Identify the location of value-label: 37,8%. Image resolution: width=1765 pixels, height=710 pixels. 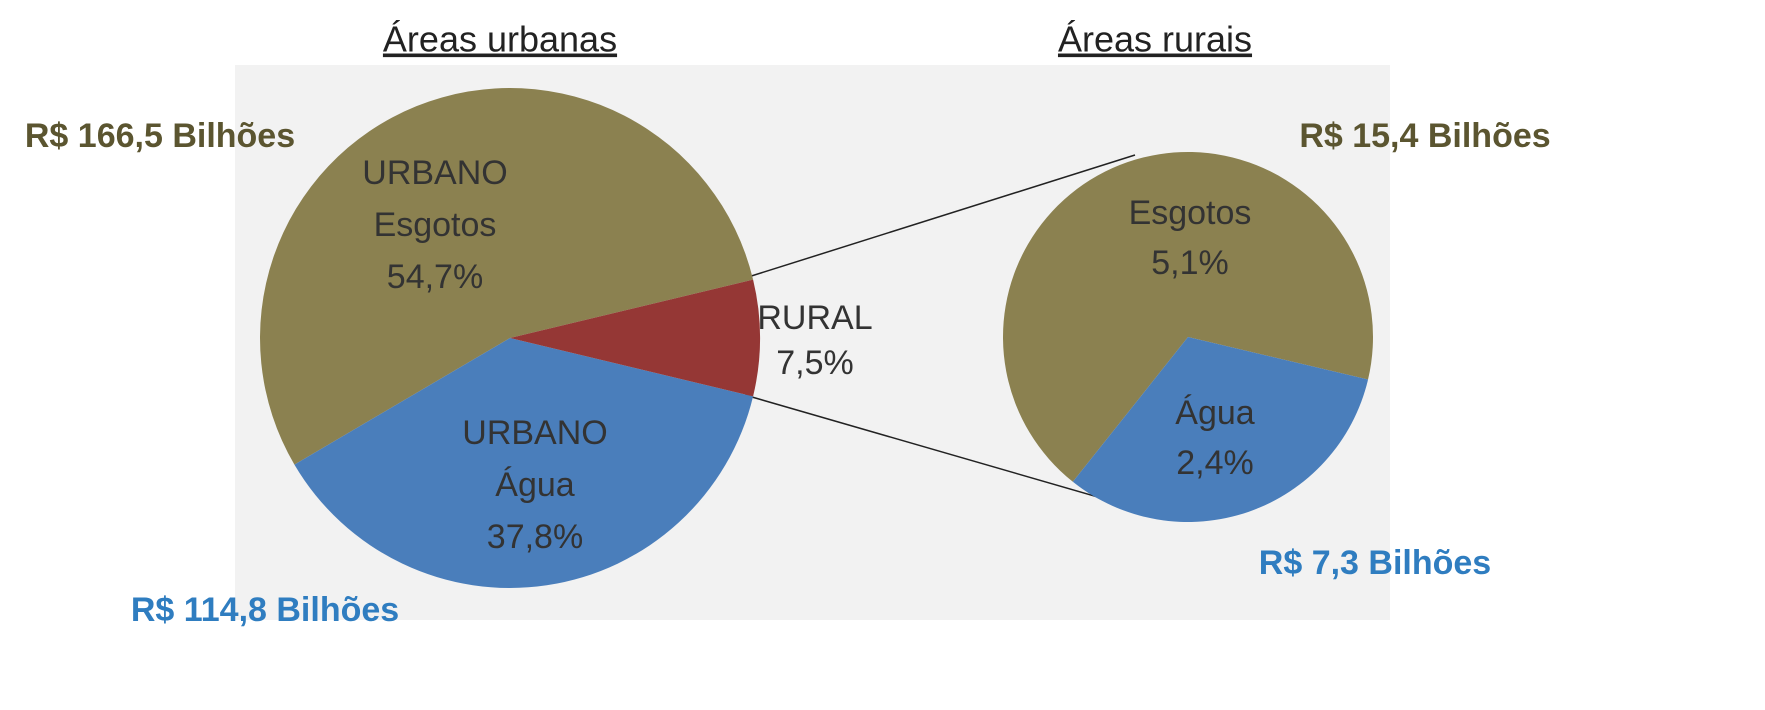
(535, 537).